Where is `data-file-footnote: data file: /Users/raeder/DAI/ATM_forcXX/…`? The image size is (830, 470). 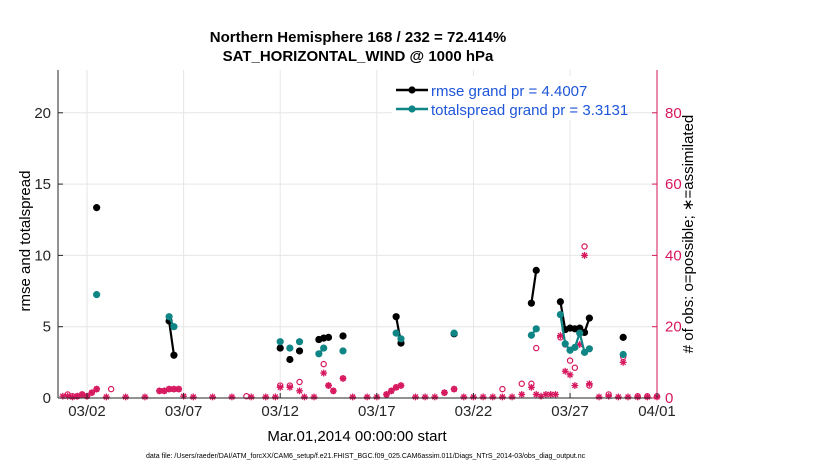
data-file-footnote: data file: /Users/raeder/DAI/ATM_forcXX/… is located at coordinates (366, 456).